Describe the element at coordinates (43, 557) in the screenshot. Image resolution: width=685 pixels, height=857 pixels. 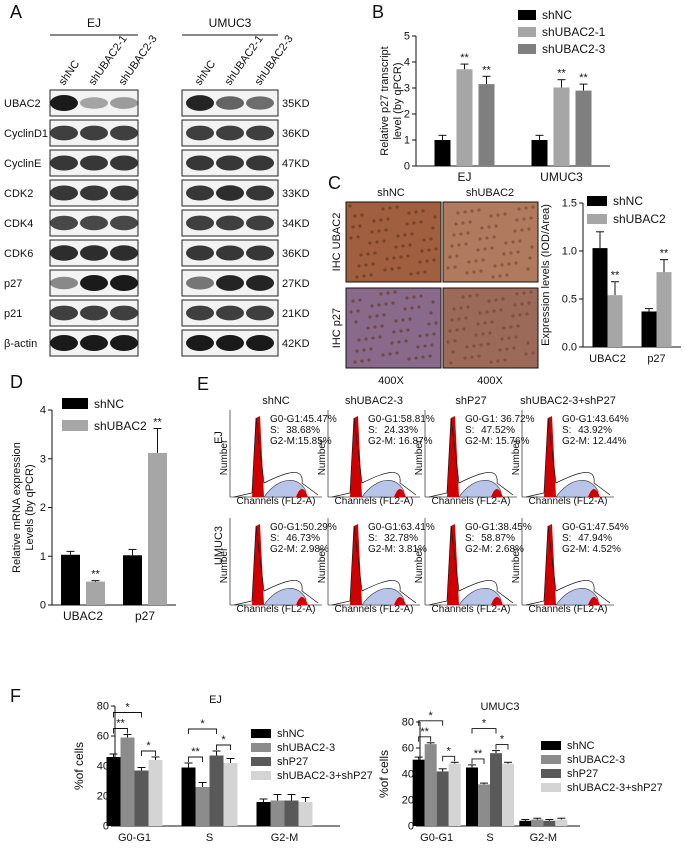
I see `y-tick-label: 1` at that location.